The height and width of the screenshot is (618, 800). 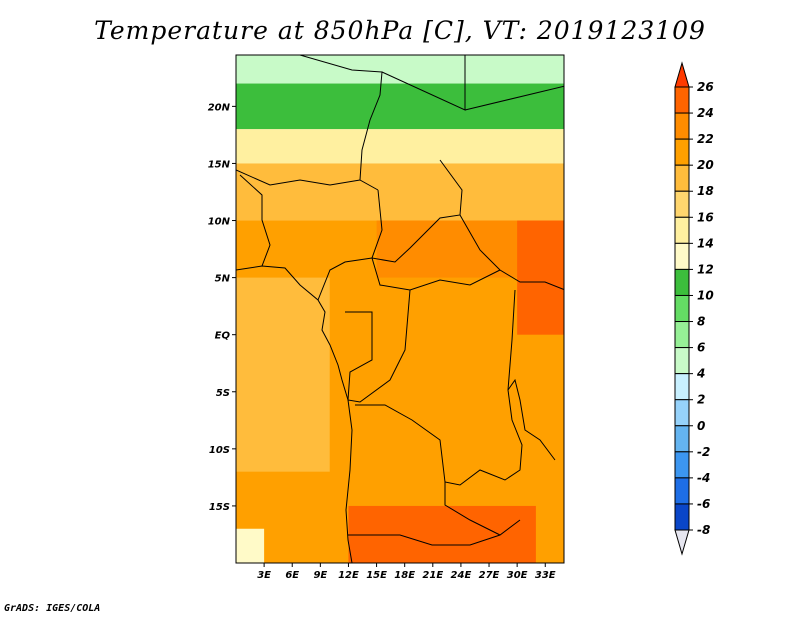 I want to click on y-tick-label: 15S, so click(x=219, y=507).